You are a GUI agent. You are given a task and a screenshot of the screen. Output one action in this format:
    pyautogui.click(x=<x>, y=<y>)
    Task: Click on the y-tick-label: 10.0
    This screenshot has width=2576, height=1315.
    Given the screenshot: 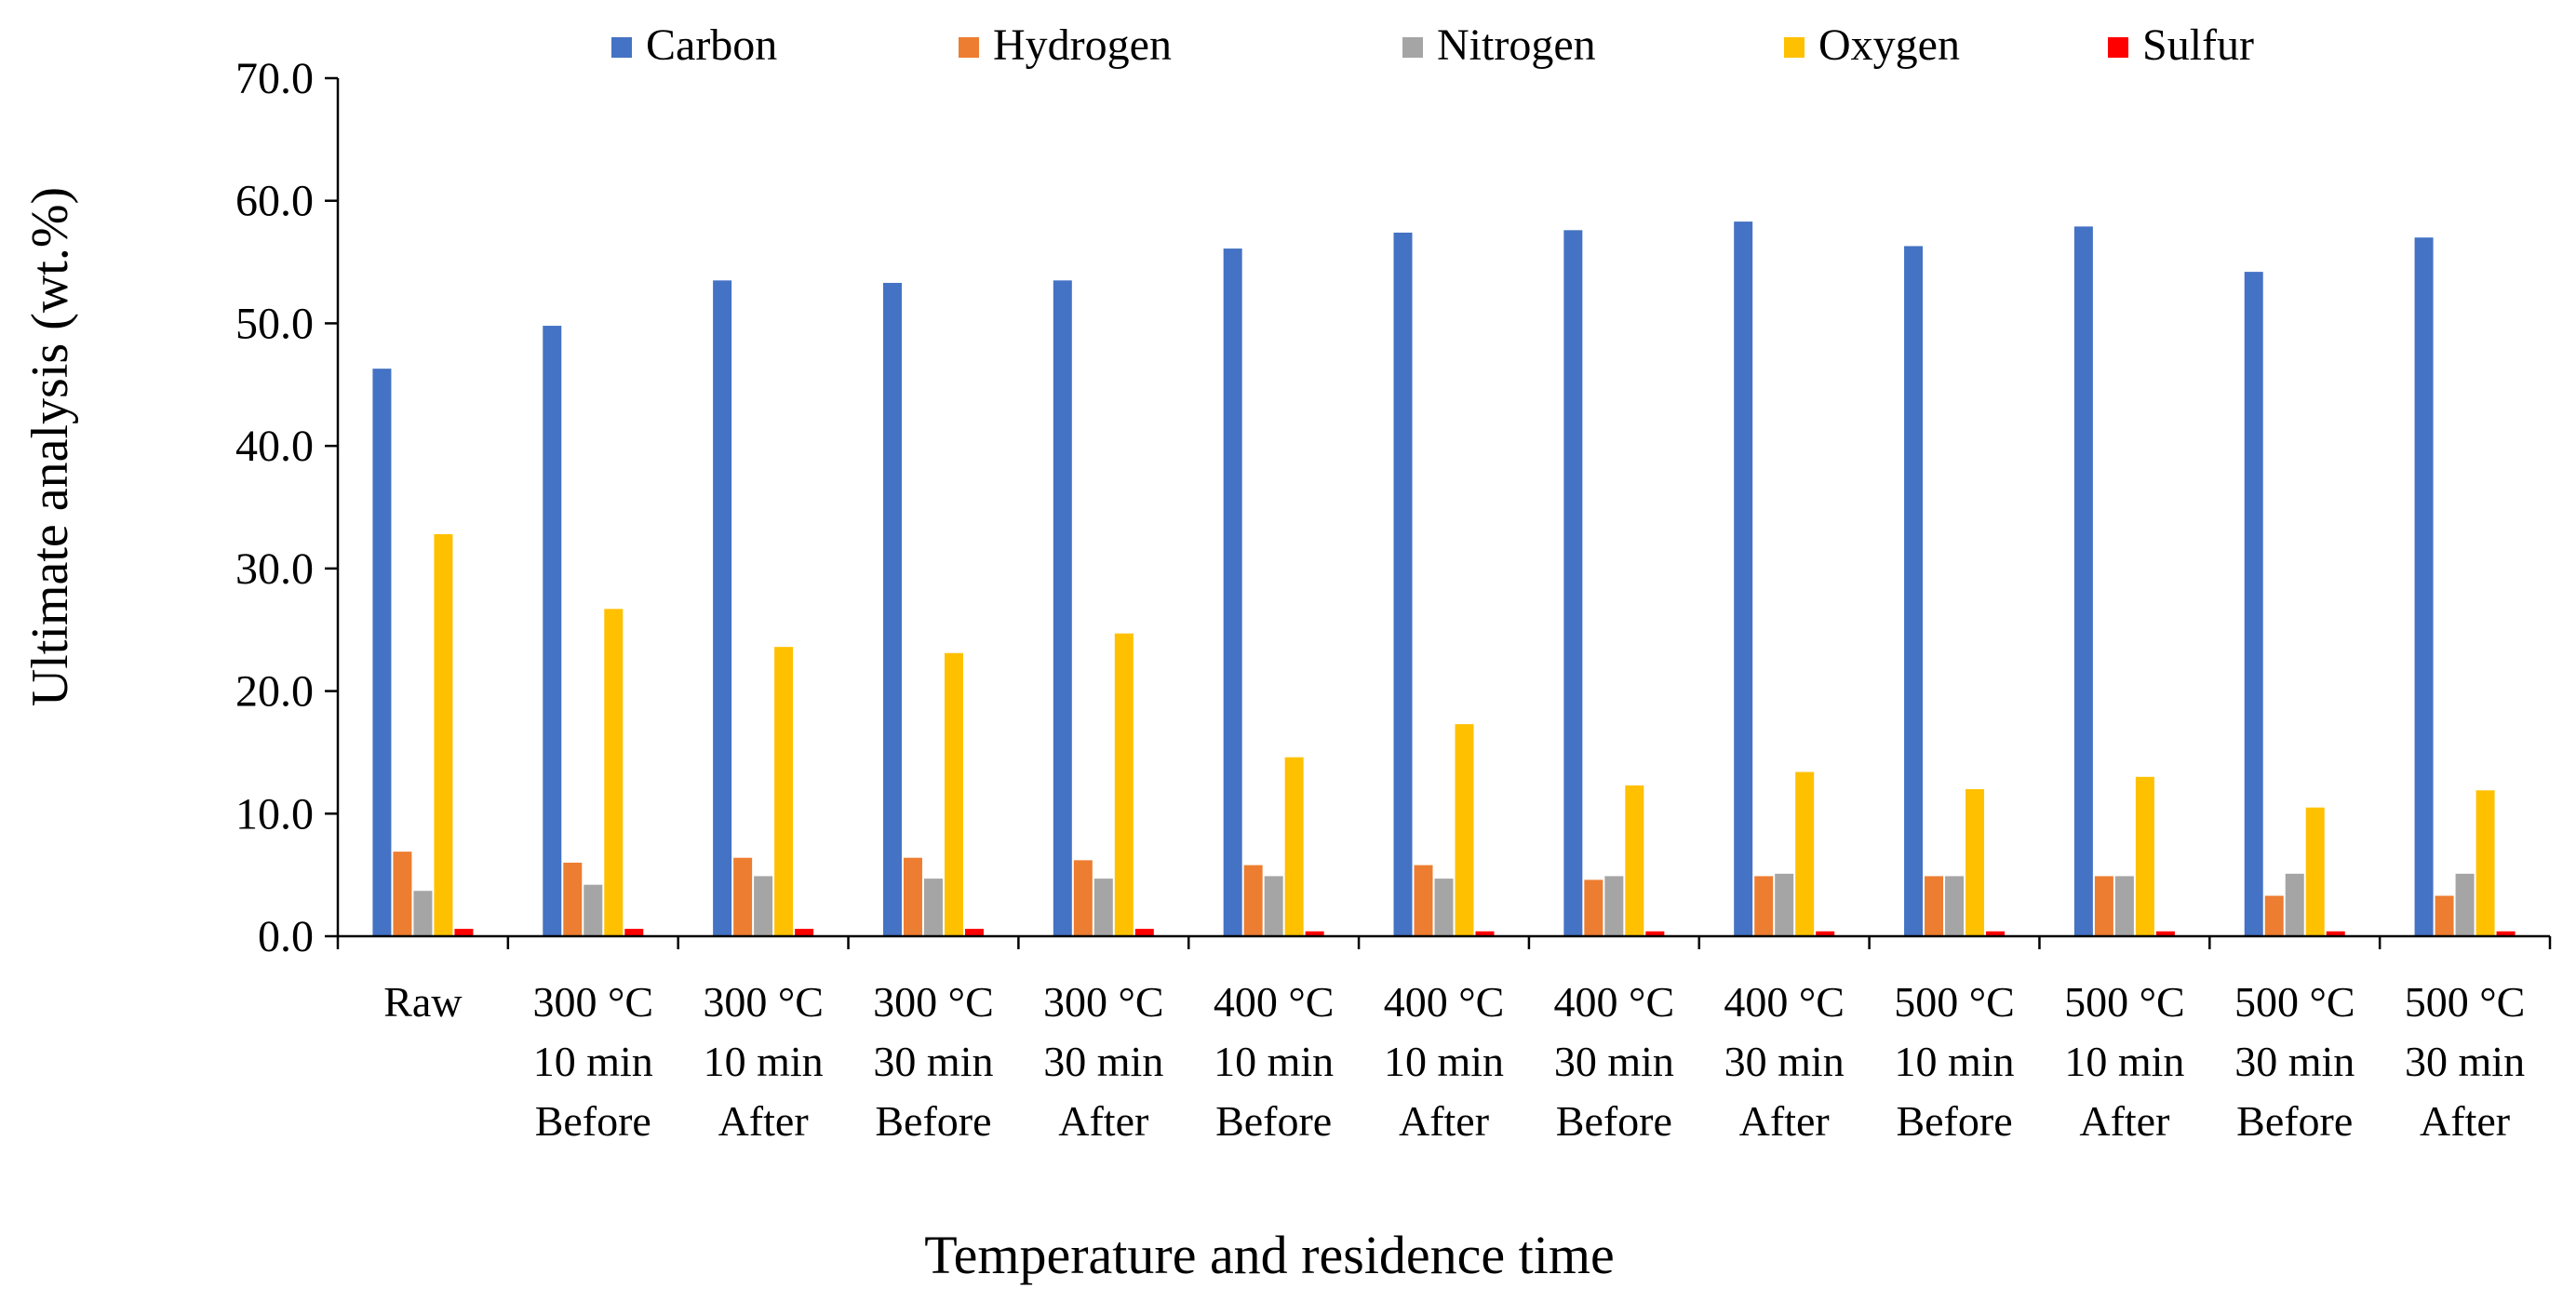 What is the action you would take?
    pyautogui.click(x=274, y=814)
    